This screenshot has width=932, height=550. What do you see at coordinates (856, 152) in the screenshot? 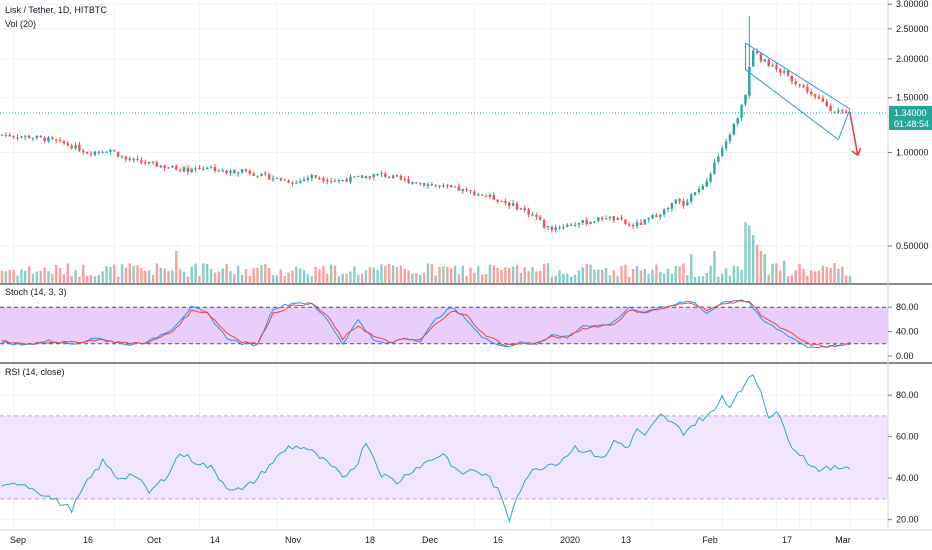
I see `down-arrow-head` at bounding box center [856, 152].